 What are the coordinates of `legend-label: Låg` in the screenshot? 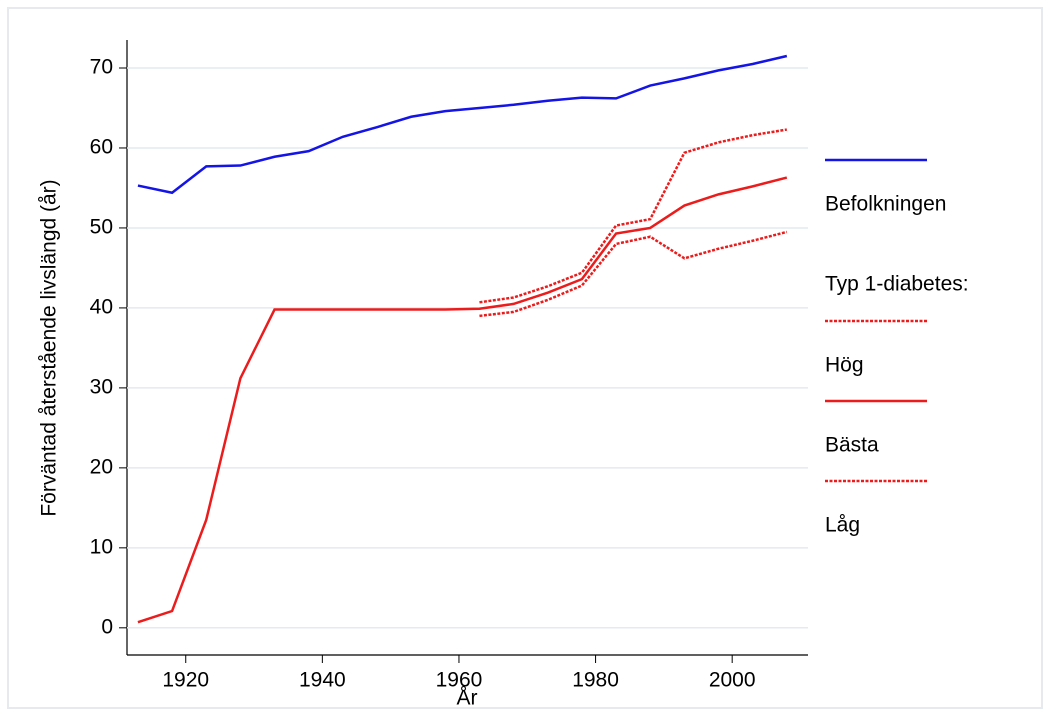 It's located at (842, 525).